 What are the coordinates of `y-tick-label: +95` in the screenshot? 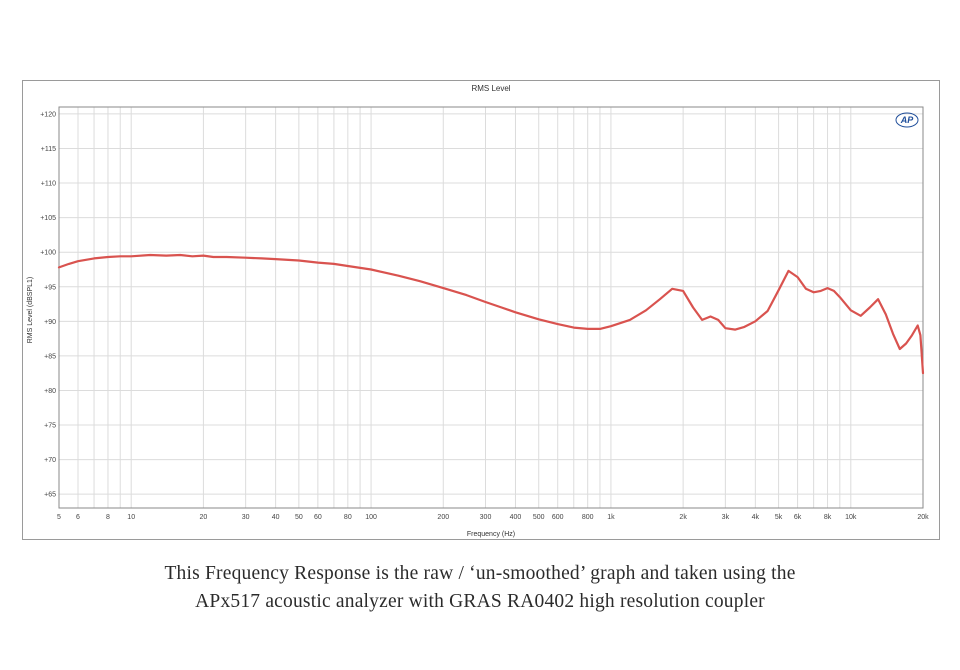 It's located at (50, 287).